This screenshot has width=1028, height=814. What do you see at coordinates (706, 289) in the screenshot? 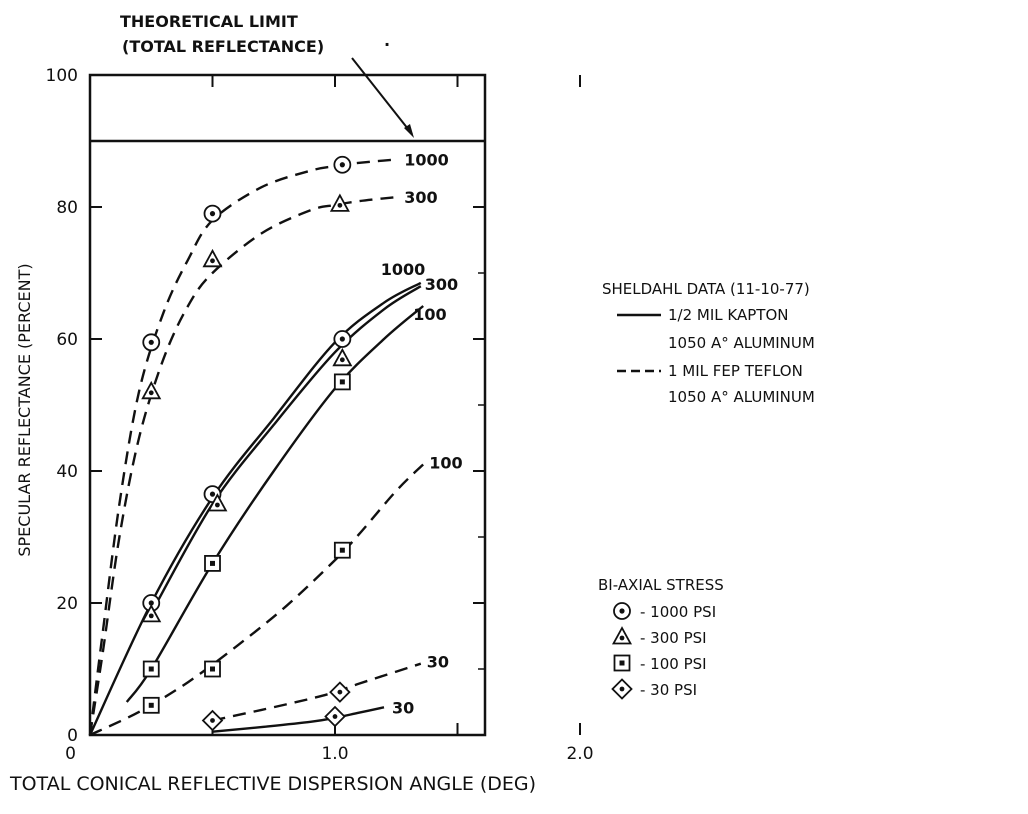
I see `material-legend-title: SHELDAHL DATA (11-10-77)` at bounding box center [706, 289].